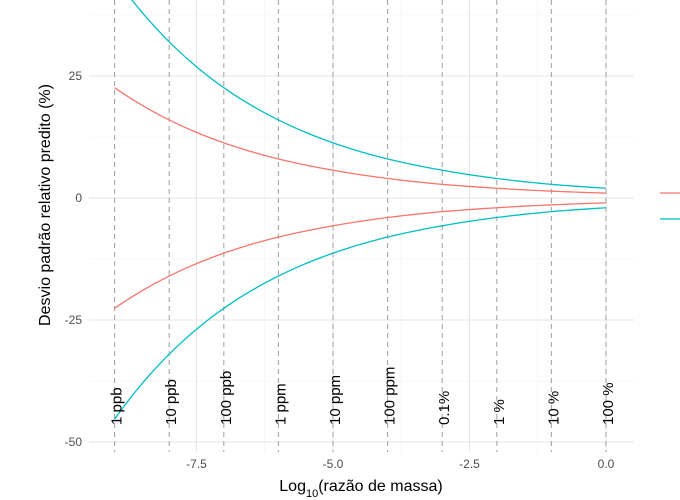 Image resolution: width=680 pixels, height=500 pixels. Describe the element at coordinates (171, 402) in the screenshot. I see `reference-label: 10 ppb` at that location.